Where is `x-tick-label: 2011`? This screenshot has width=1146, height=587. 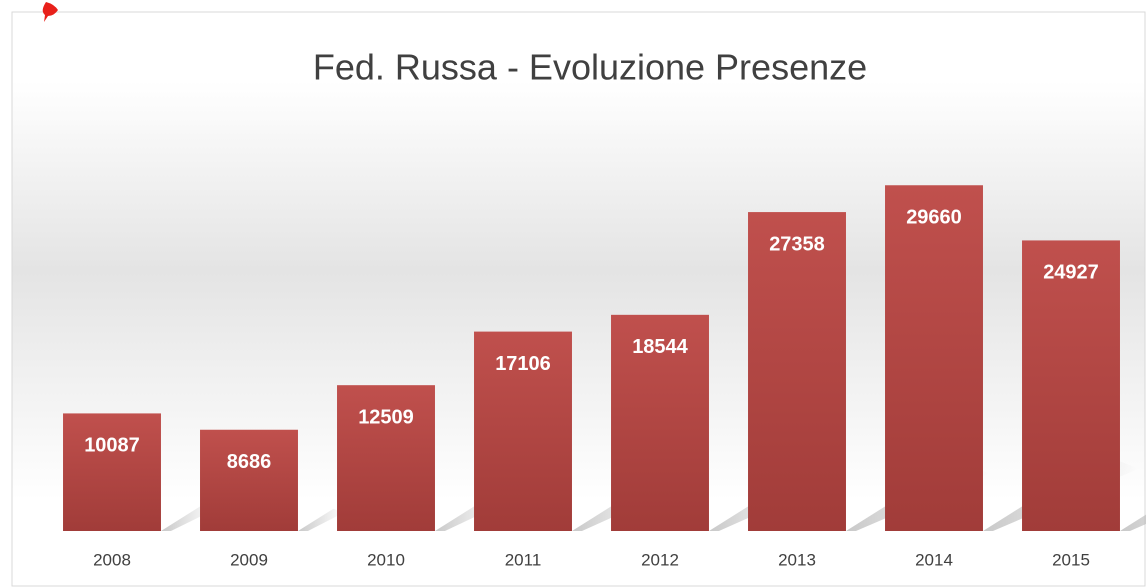 x-tick-label: 2011 is located at coordinates (523, 559).